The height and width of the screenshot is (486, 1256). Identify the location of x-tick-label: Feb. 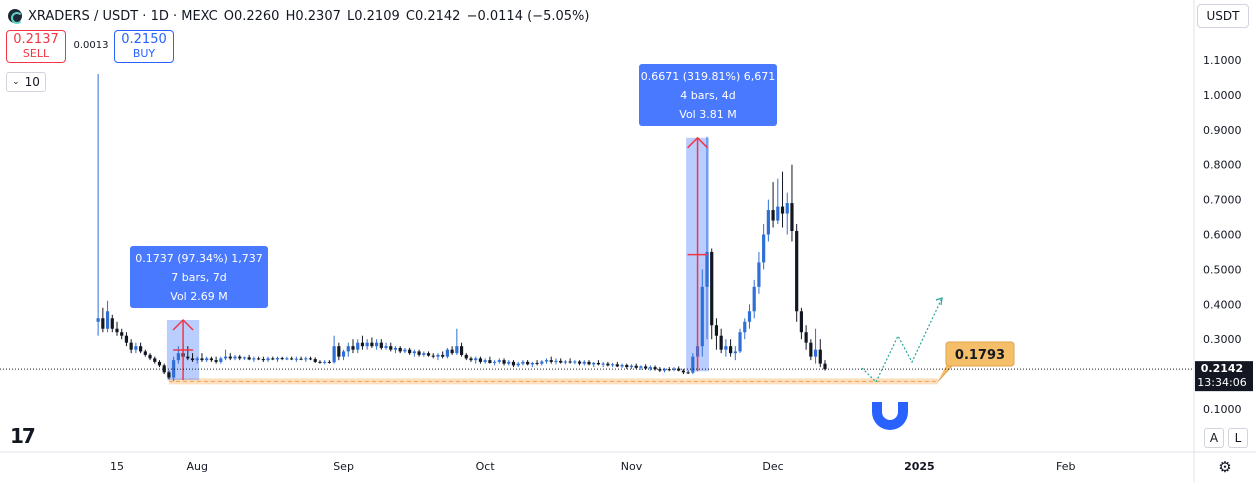
(1065, 466).